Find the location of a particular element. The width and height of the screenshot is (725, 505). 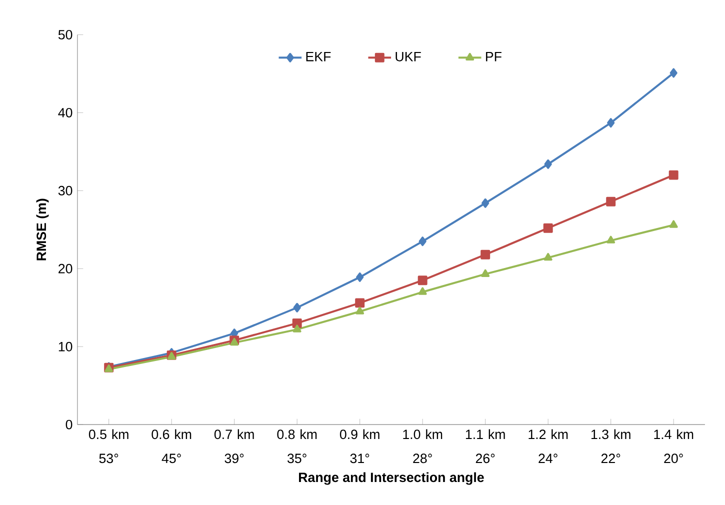

y-tick-label: 20 is located at coordinates (65, 269).